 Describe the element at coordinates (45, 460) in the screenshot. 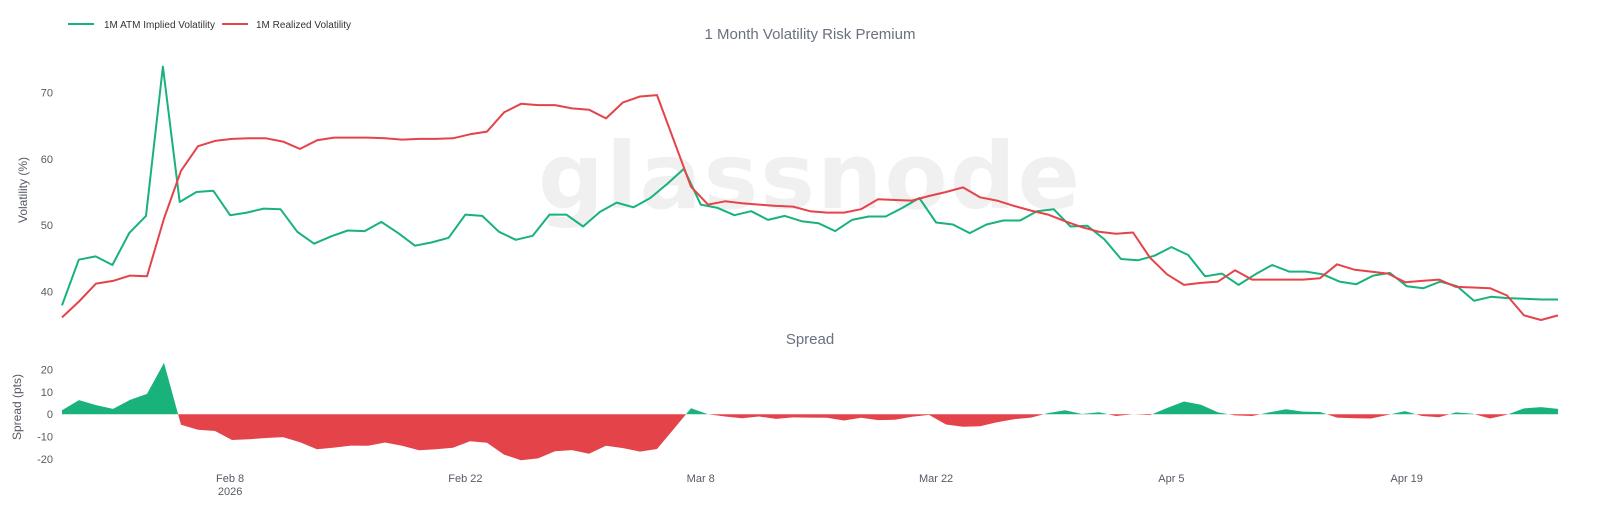

I see `spread-y-tick-label: -20` at that location.